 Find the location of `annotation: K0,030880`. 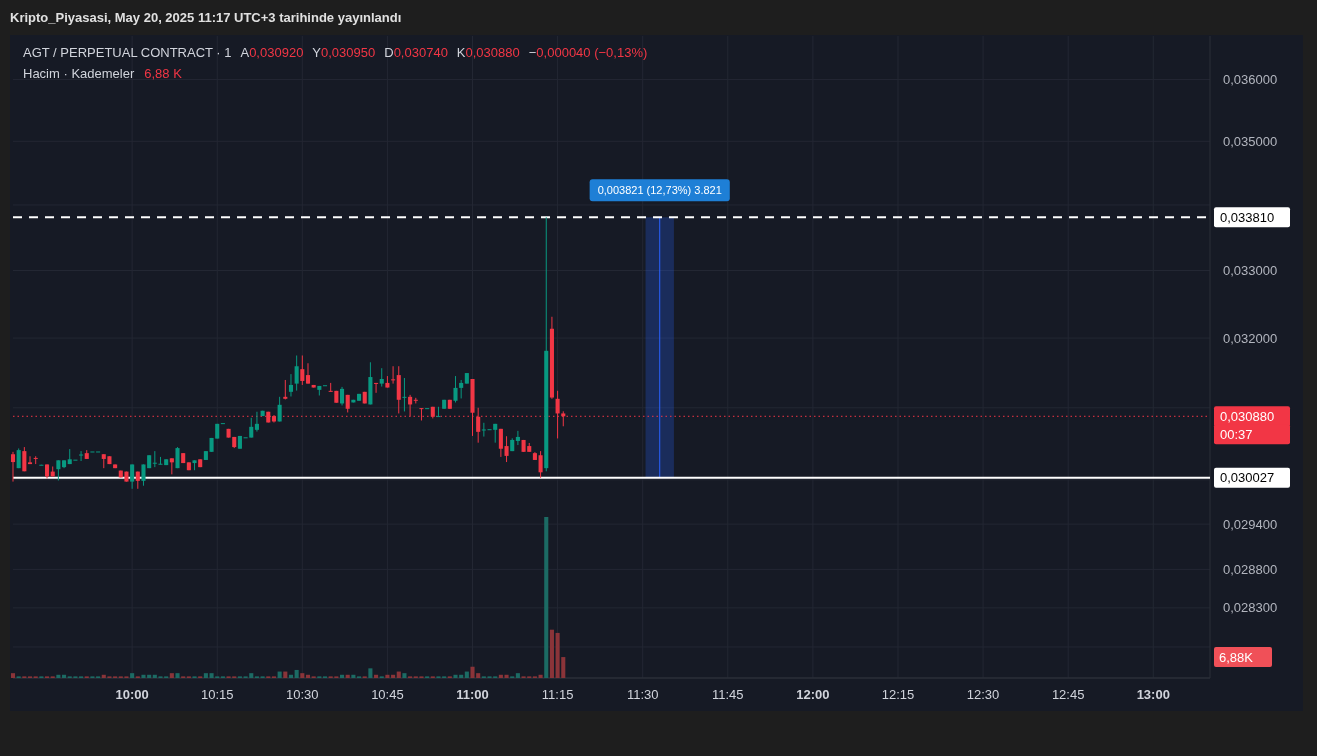

annotation: K0,030880 is located at coordinates (488, 52).